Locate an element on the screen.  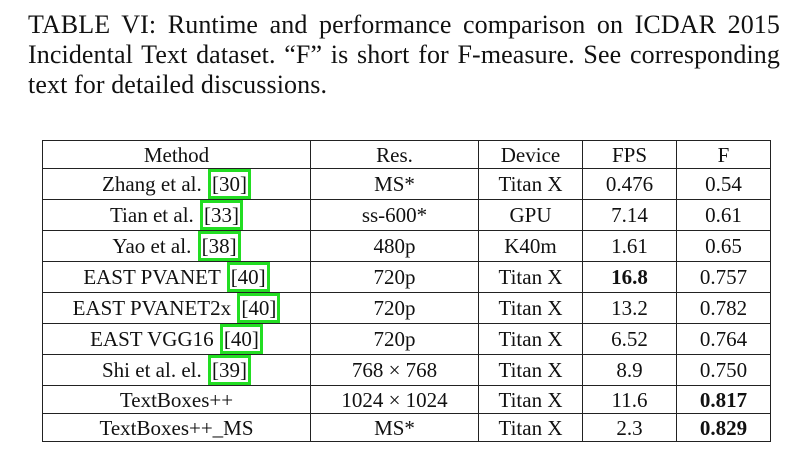
citation-link: [33] is located at coordinates (222, 215).